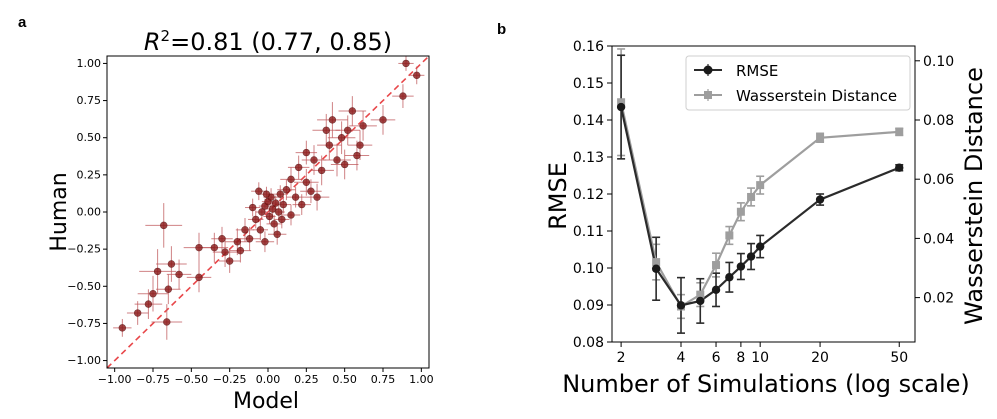 The image size is (997, 419). Describe the element at coordinates (588, 158) in the screenshot. I see `y-tick-label: 0.13` at that location.